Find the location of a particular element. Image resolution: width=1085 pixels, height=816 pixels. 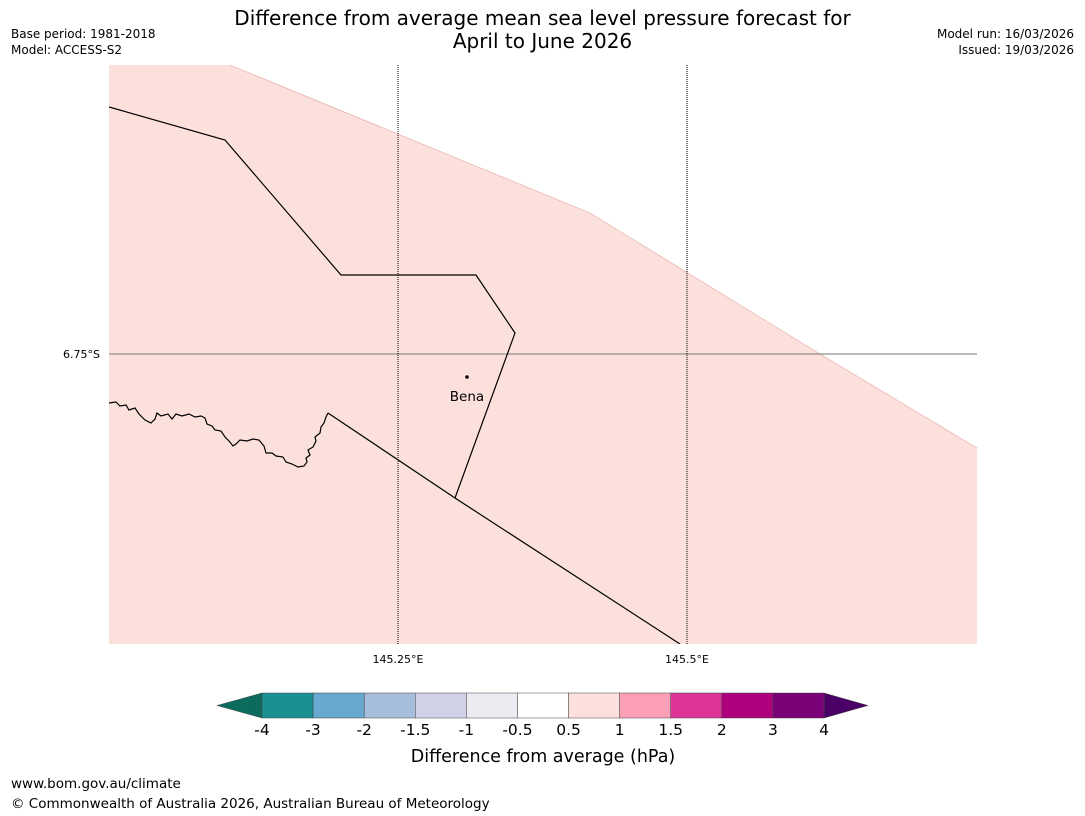

colorbar-tick-label: 3 is located at coordinates (773, 730).